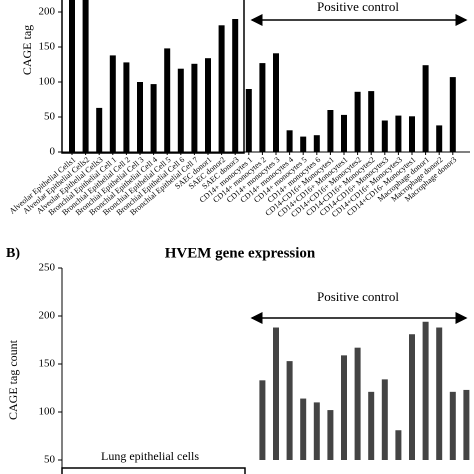  I want to click on y-tick-label: 250, so click(47, 268).